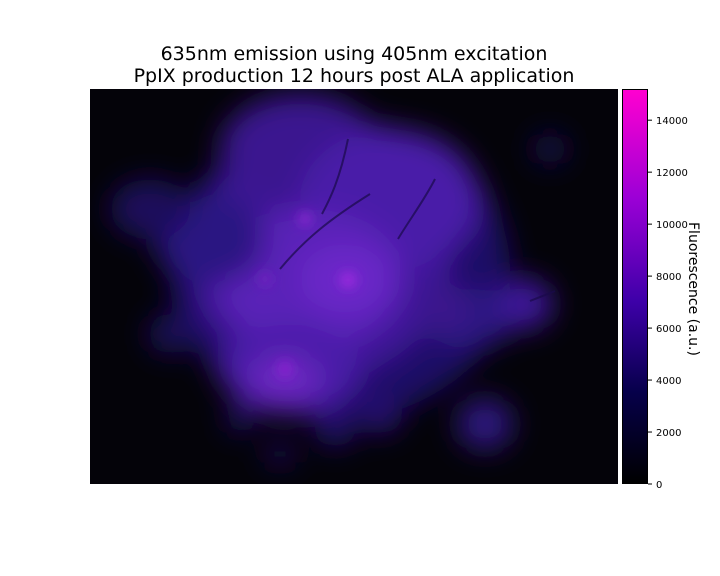 Image resolution: width=720 pixels, height=576 pixels. What do you see at coordinates (672, 173) in the screenshot?
I see `colorbar-tick-label: 12000` at bounding box center [672, 173].